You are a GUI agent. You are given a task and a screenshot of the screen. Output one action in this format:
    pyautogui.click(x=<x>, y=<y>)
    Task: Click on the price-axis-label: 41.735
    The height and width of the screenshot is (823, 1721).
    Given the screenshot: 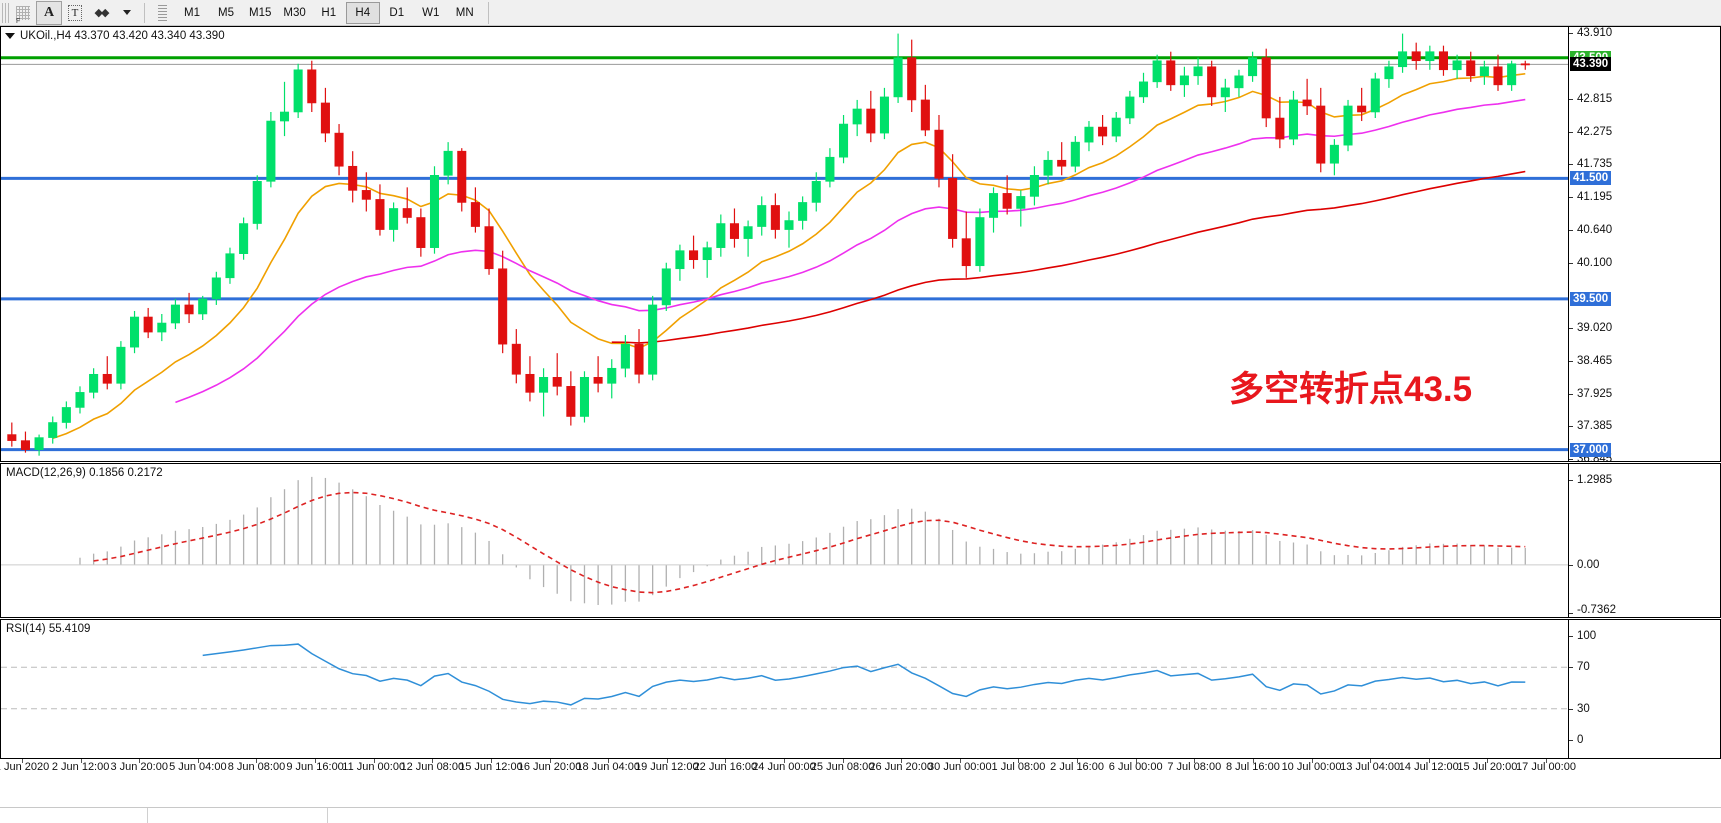 What is the action you would take?
    pyautogui.click(x=1595, y=164)
    